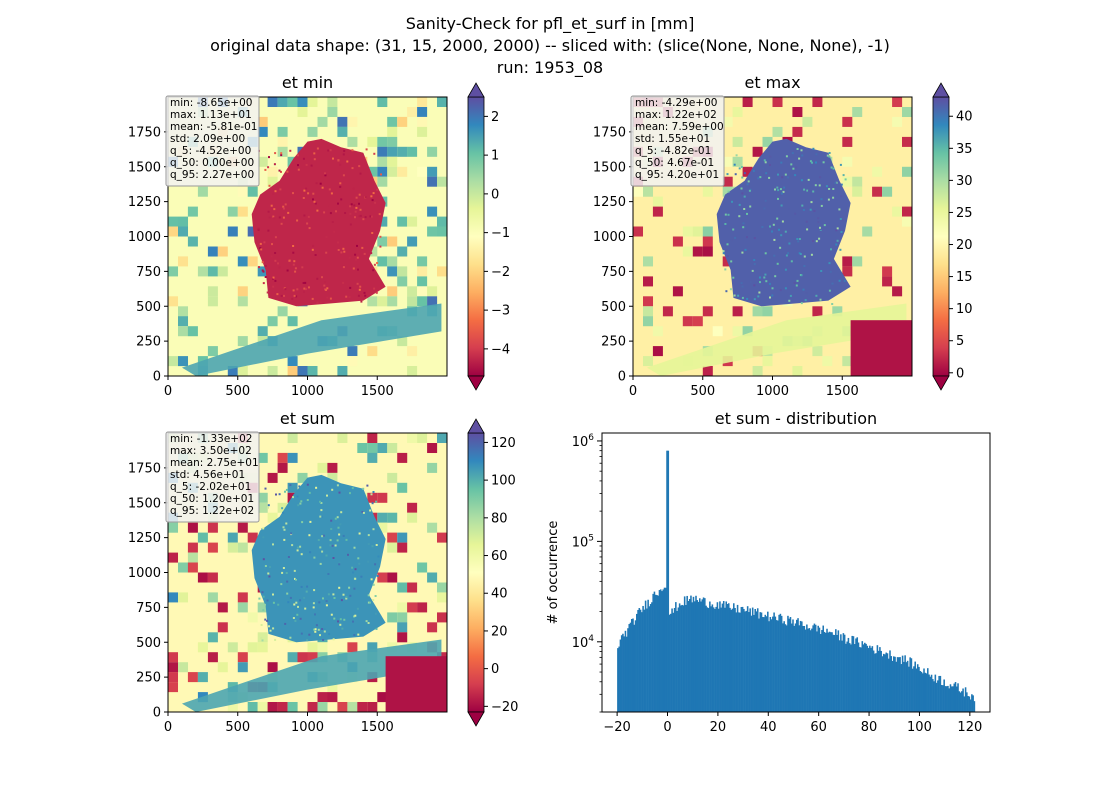 Image resolution: width=1100 pixels, height=800 pixels. Describe the element at coordinates (964, 213) in the screenshot. I see `colorbar-tick-label: 25` at that location.